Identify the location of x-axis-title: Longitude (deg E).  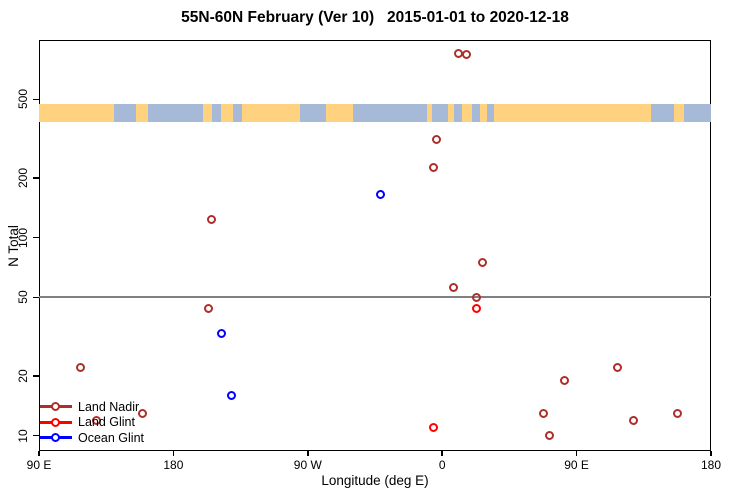
(375, 480).